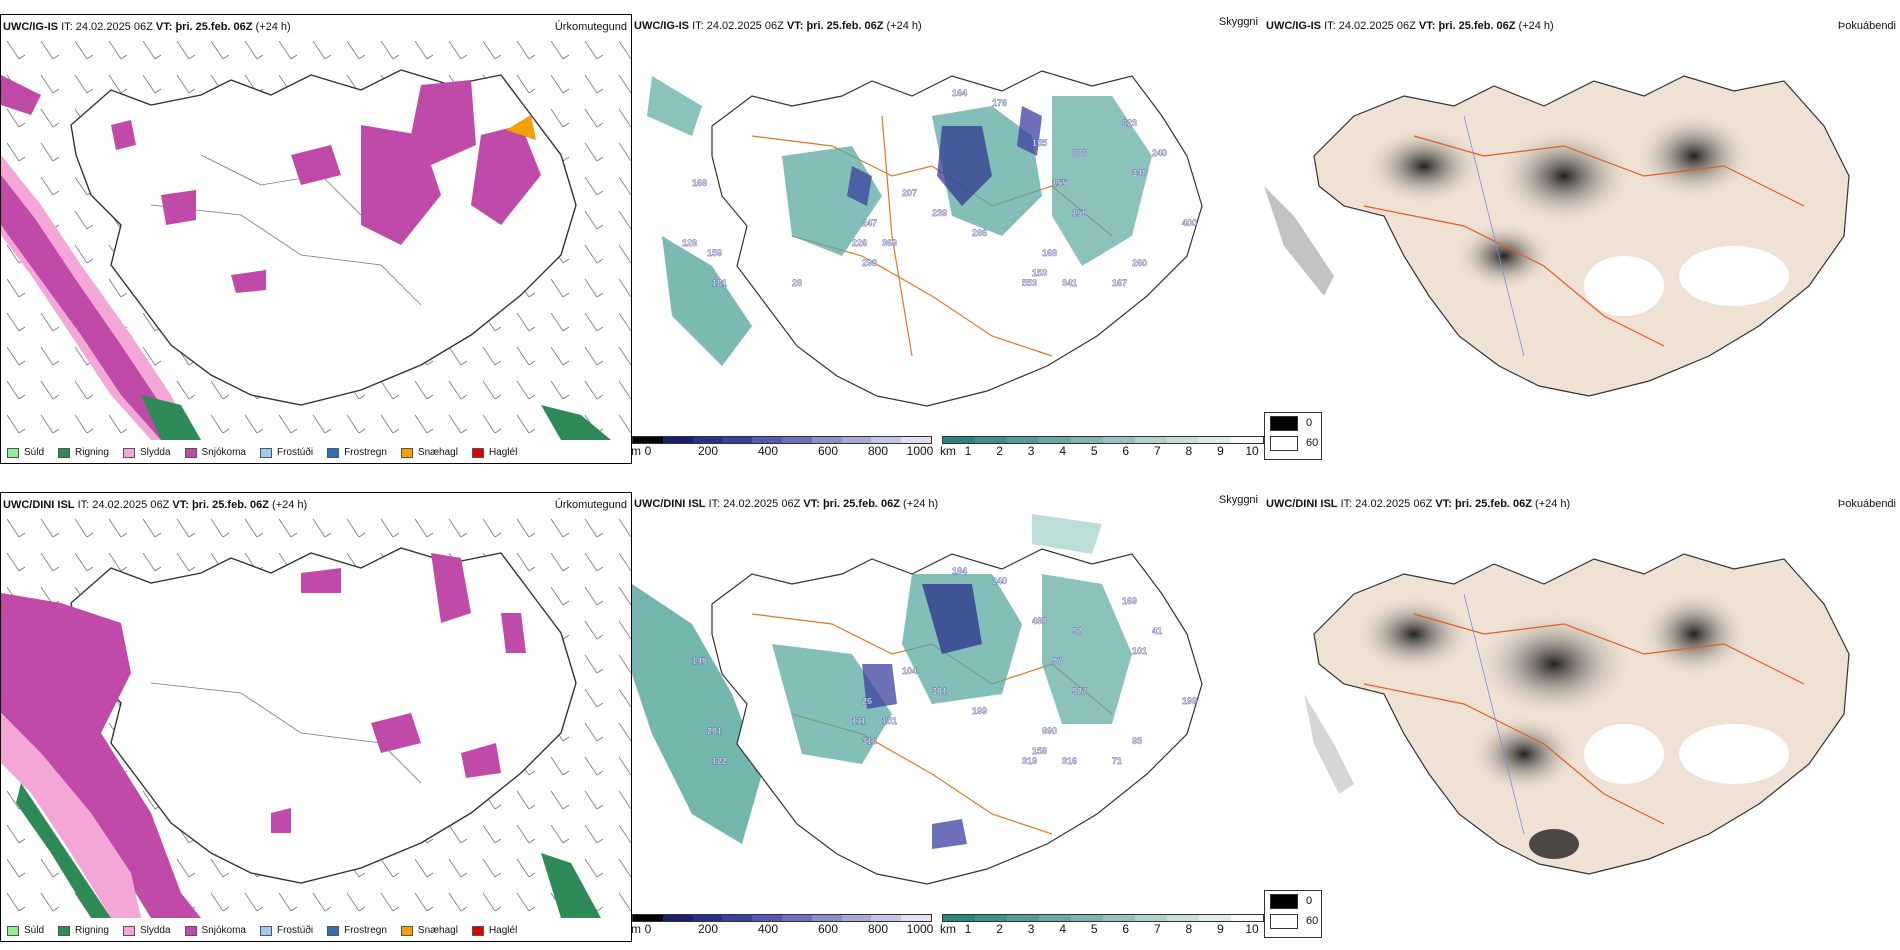  Describe the element at coordinates (1189, 929) in the screenshot. I see `scale-tick: 8` at that location.